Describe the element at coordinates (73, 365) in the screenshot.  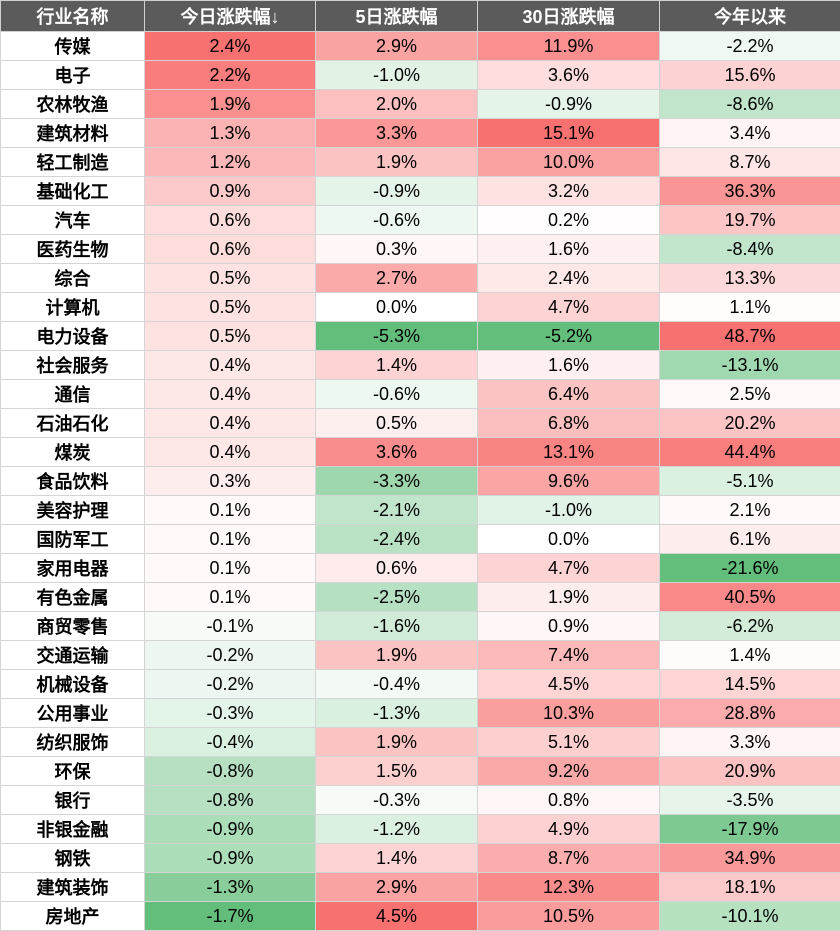
I see `industry-name-cell: 社会服务` at that location.